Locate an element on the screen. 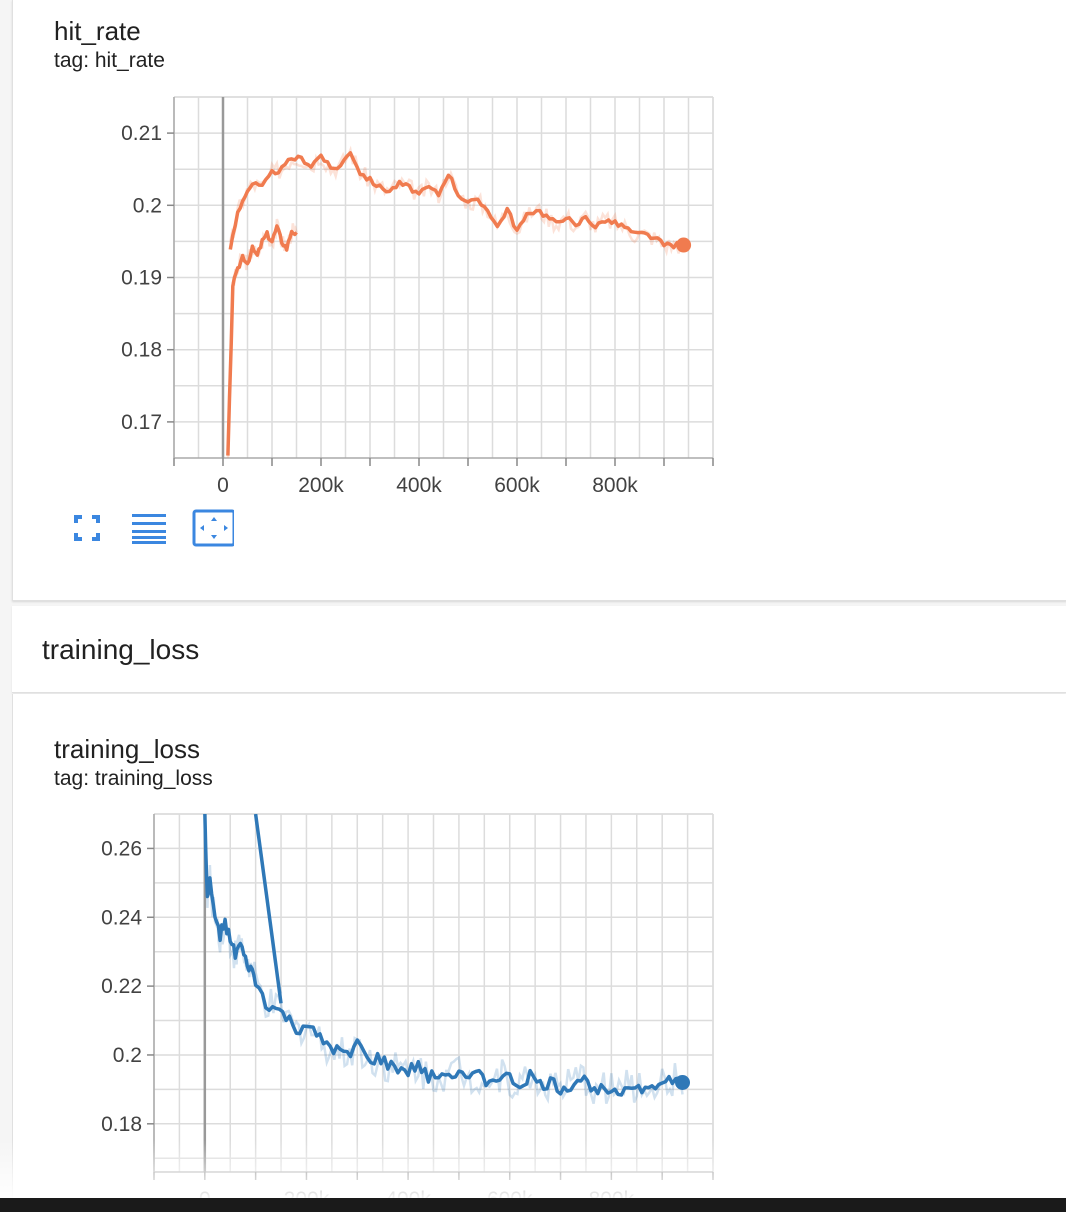 This screenshot has width=1066, height=1212. fullscreen-icon is located at coordinates (87, 528).